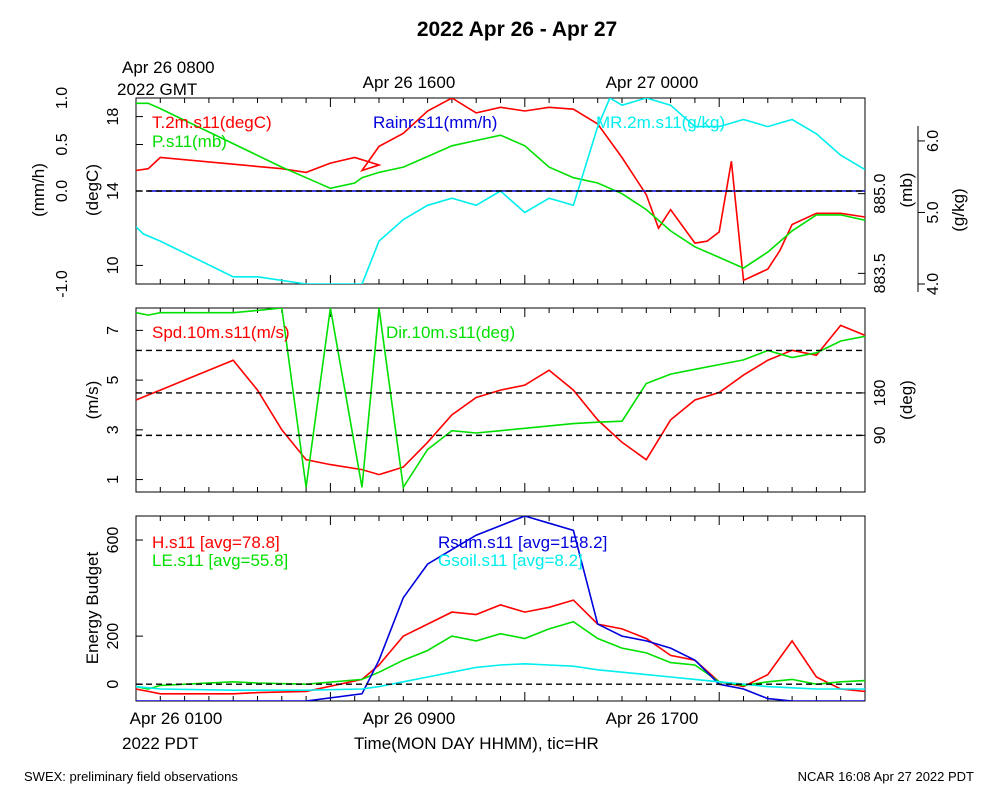 The height and width of the screenshot is (800, 1000). Describe the element at coordinates (92, 190) in the screenshot. I see `temp-axis-label: (degC)` at that location.